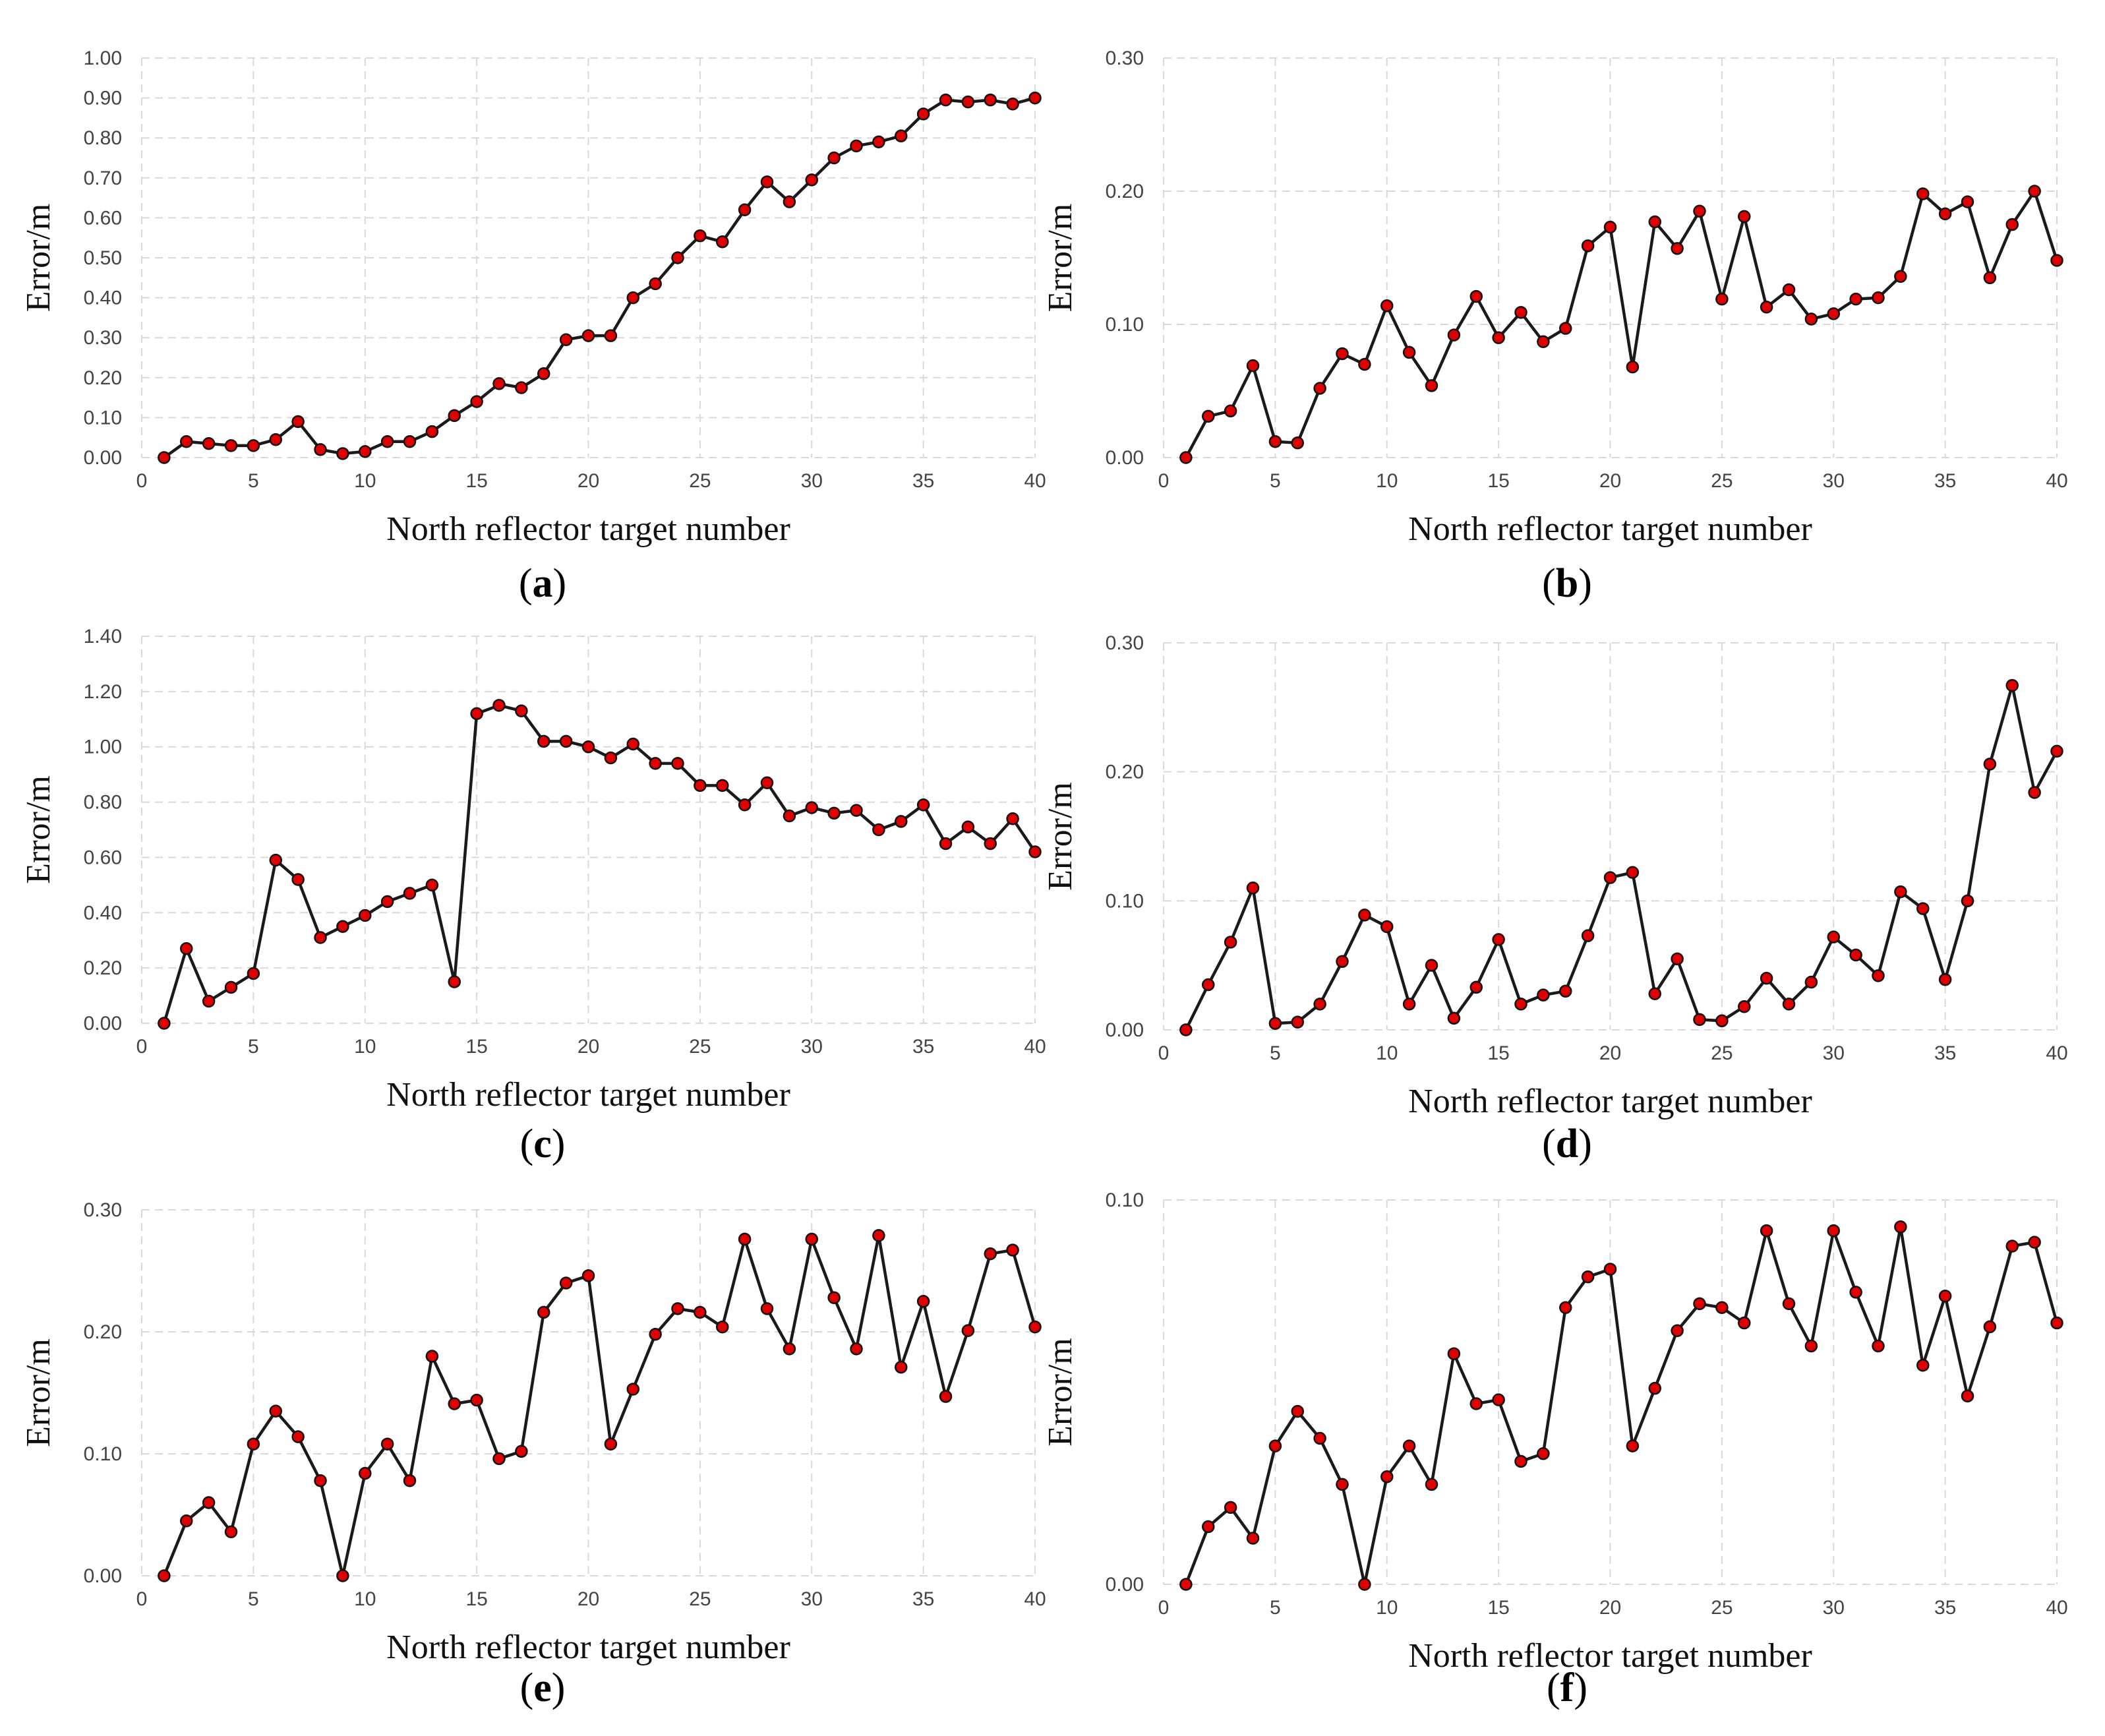 This screenshot has height=1736, width=2105. What do you see at coordinates (103, 747) in the screenshot?
I see `y-tick-label: 1.00` at bounding box center [103, 747].